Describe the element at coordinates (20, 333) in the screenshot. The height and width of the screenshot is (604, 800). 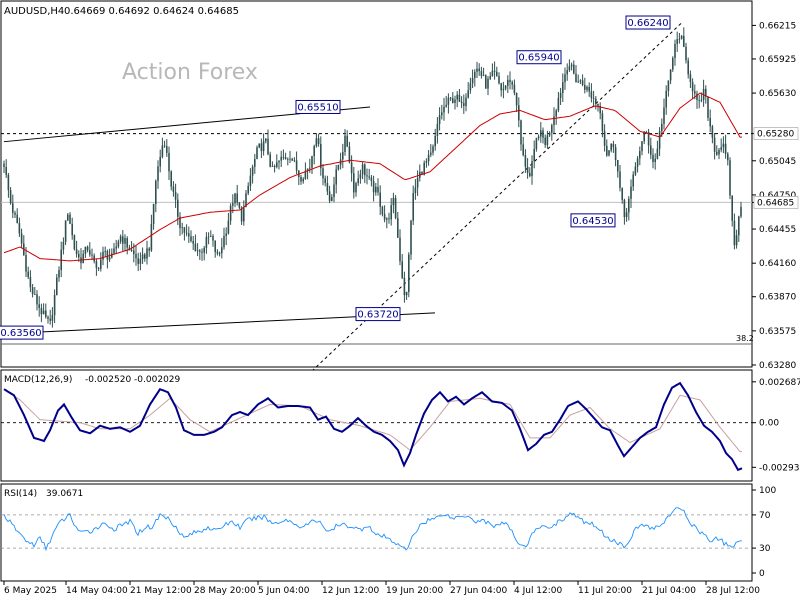
I see `price-callout-label: 0.63560` at that location.